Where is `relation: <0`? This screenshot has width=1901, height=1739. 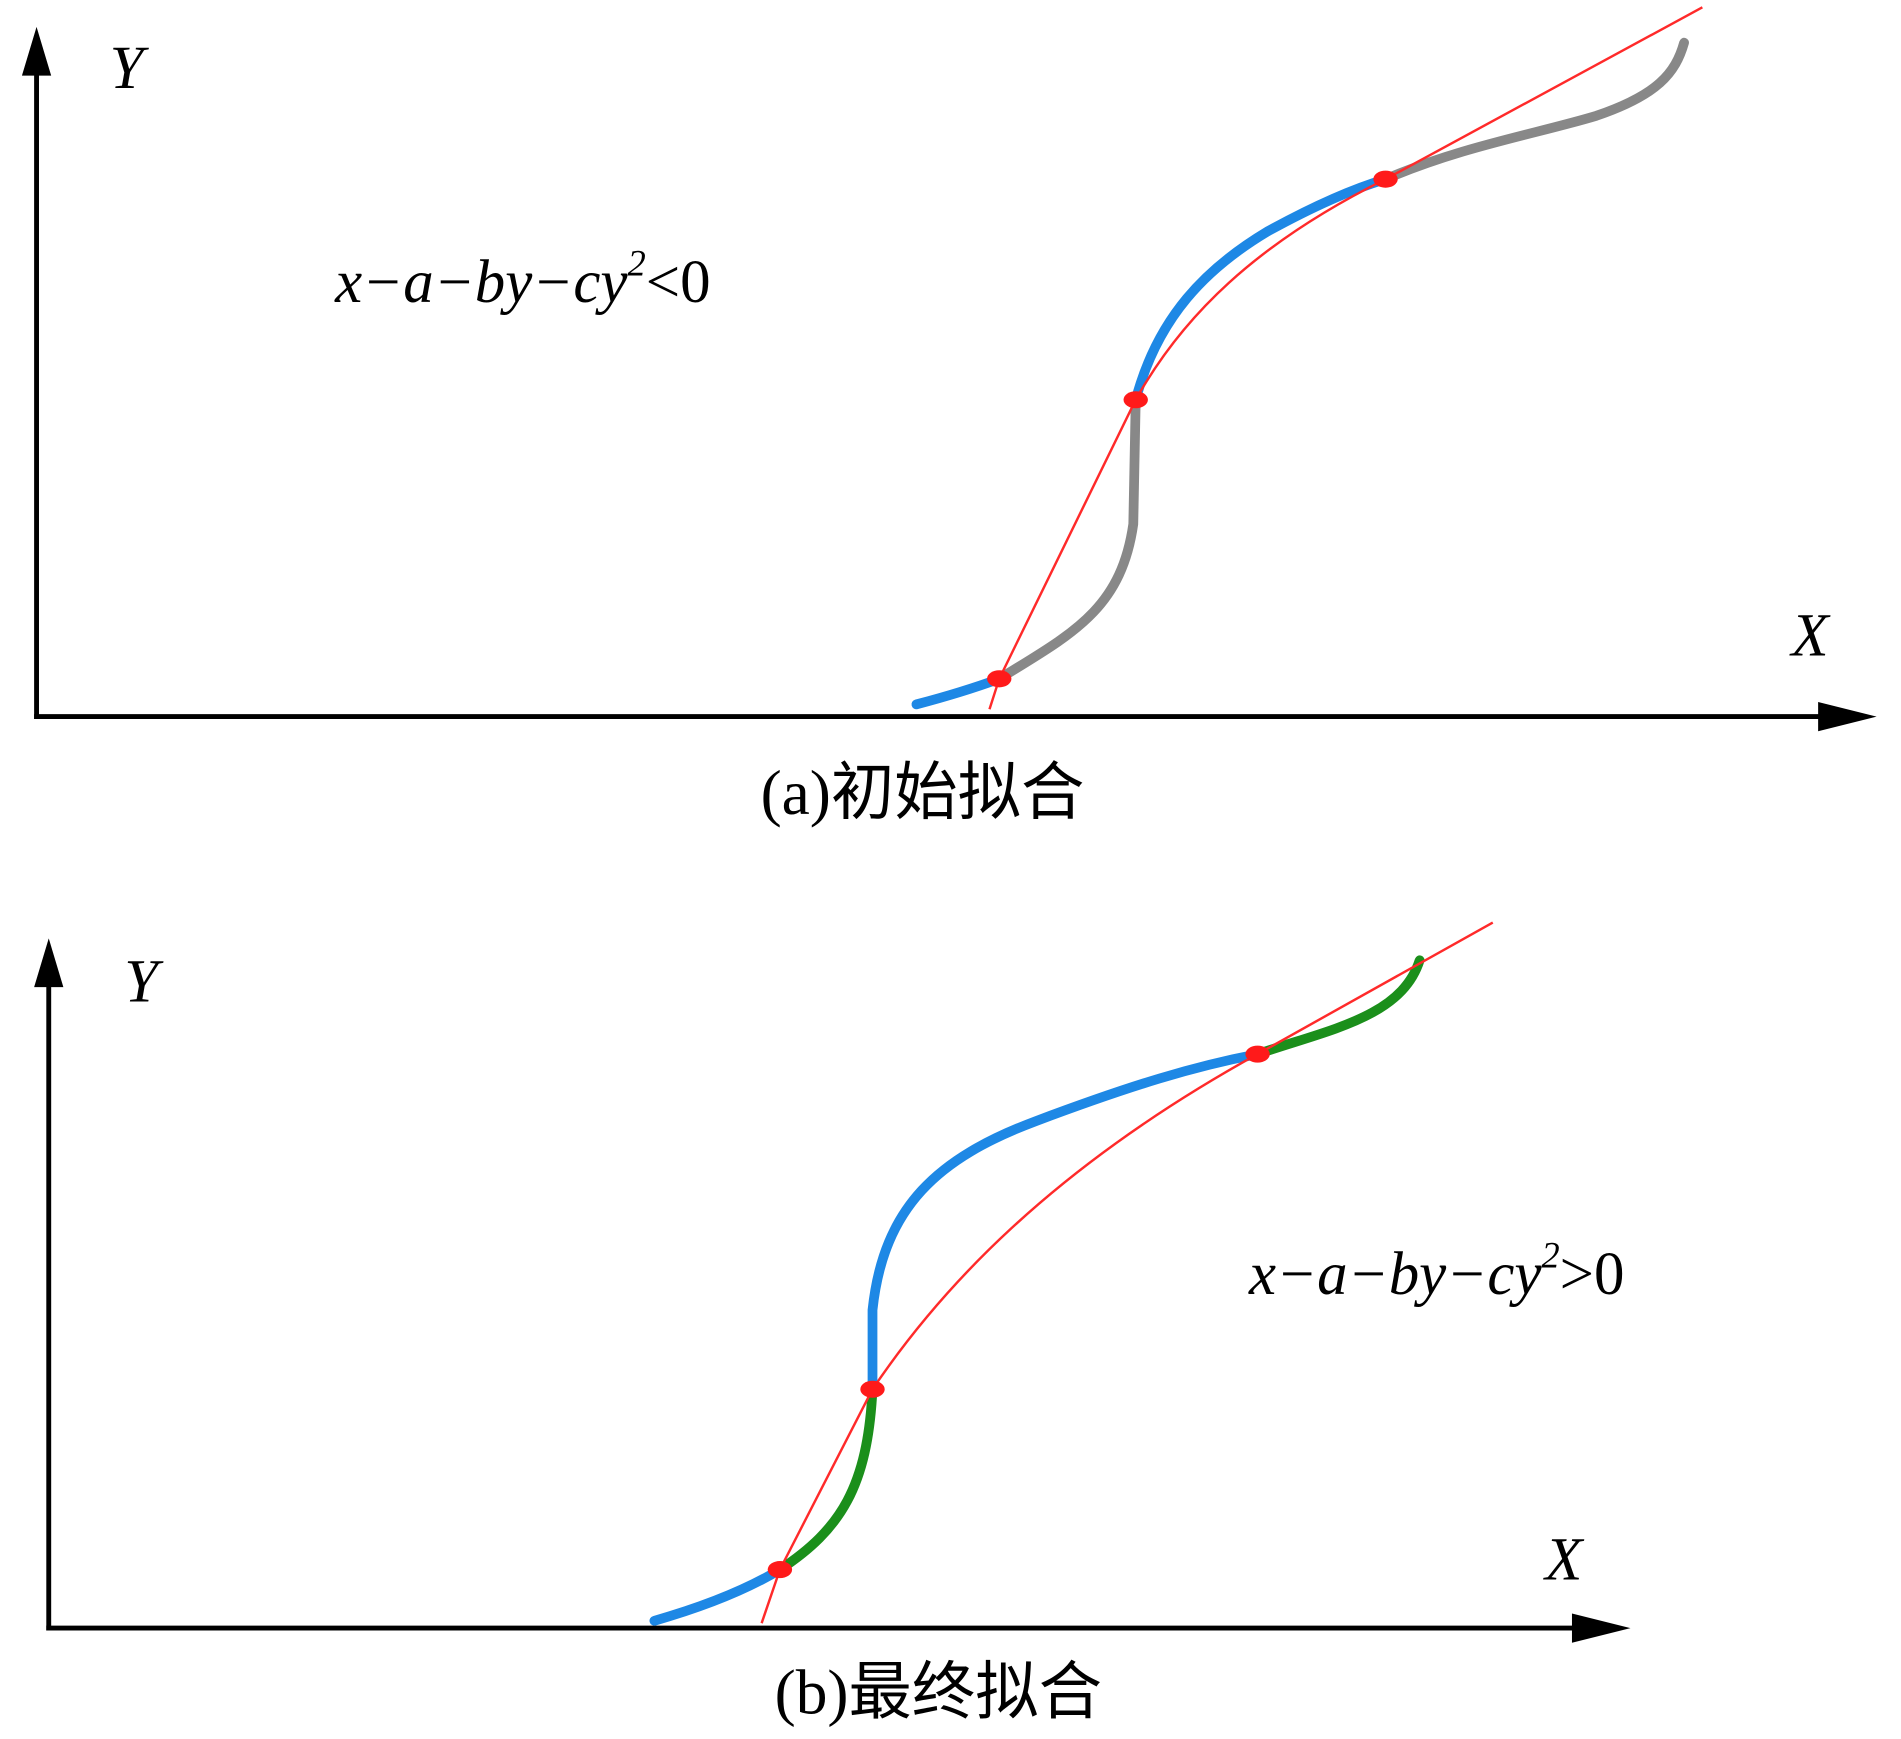
relation: <0 is located at coordinates (678, 282).